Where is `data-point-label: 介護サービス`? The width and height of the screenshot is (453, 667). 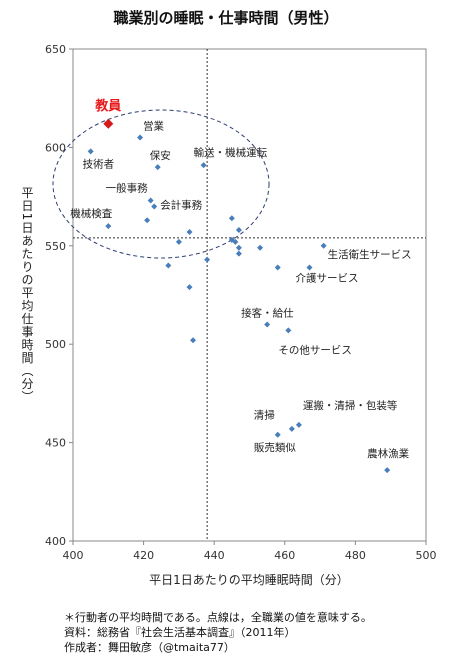 data-point-label: 介護サービス is located at coordinates (327, 277).